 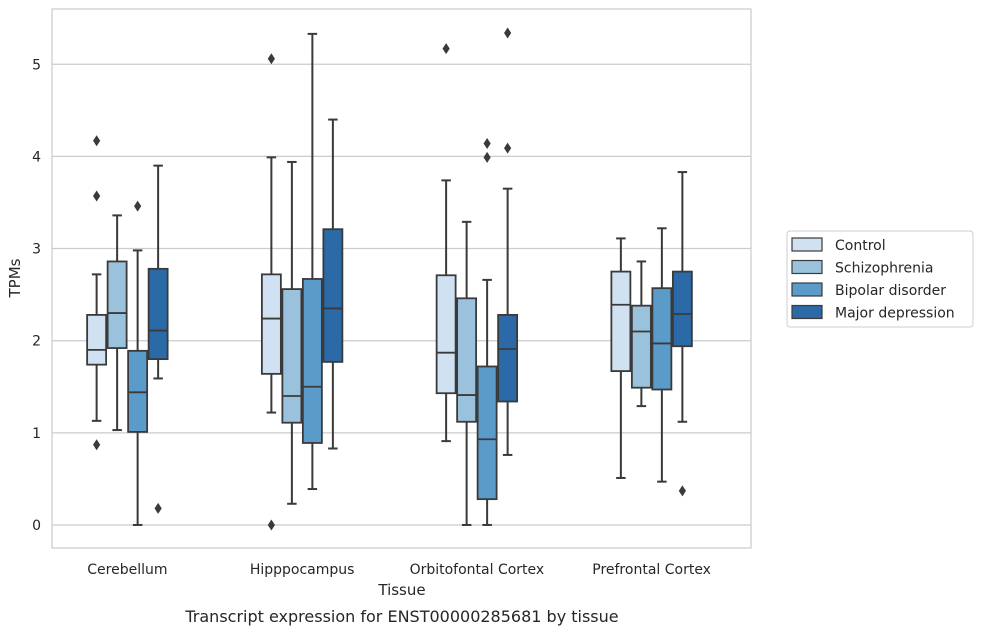 I want to click on legend-label: Schizophrenia, so click(x=884, y=269).